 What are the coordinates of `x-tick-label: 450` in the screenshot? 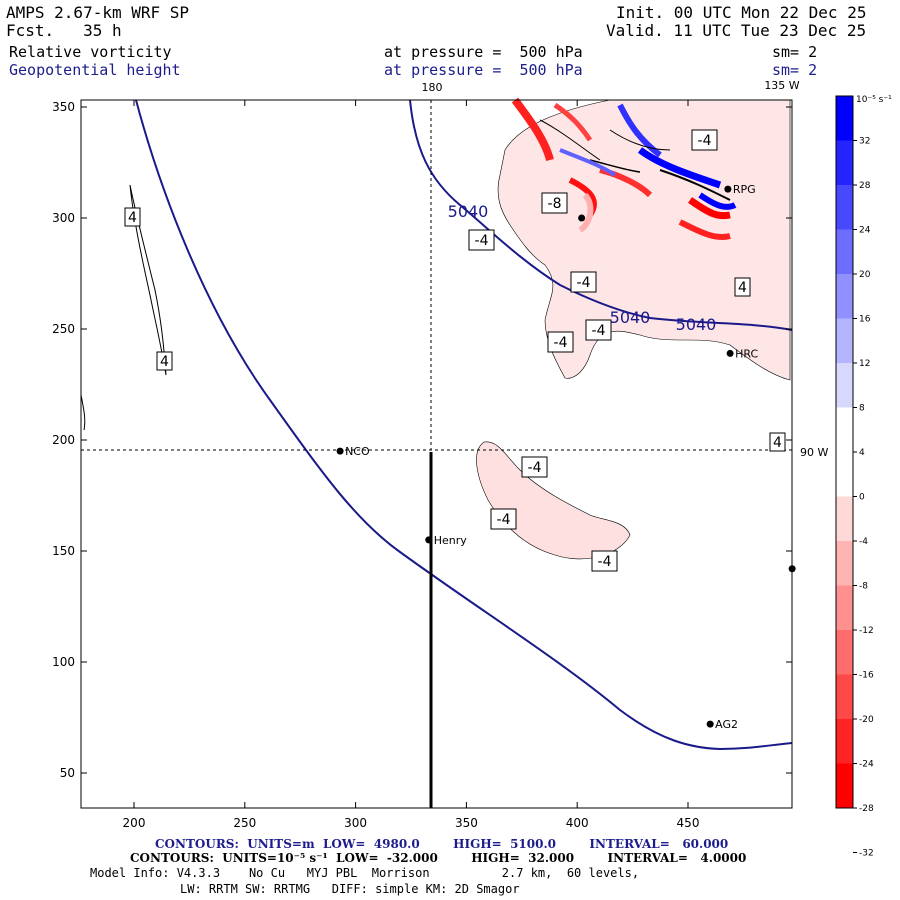 It's located at (688, 823).